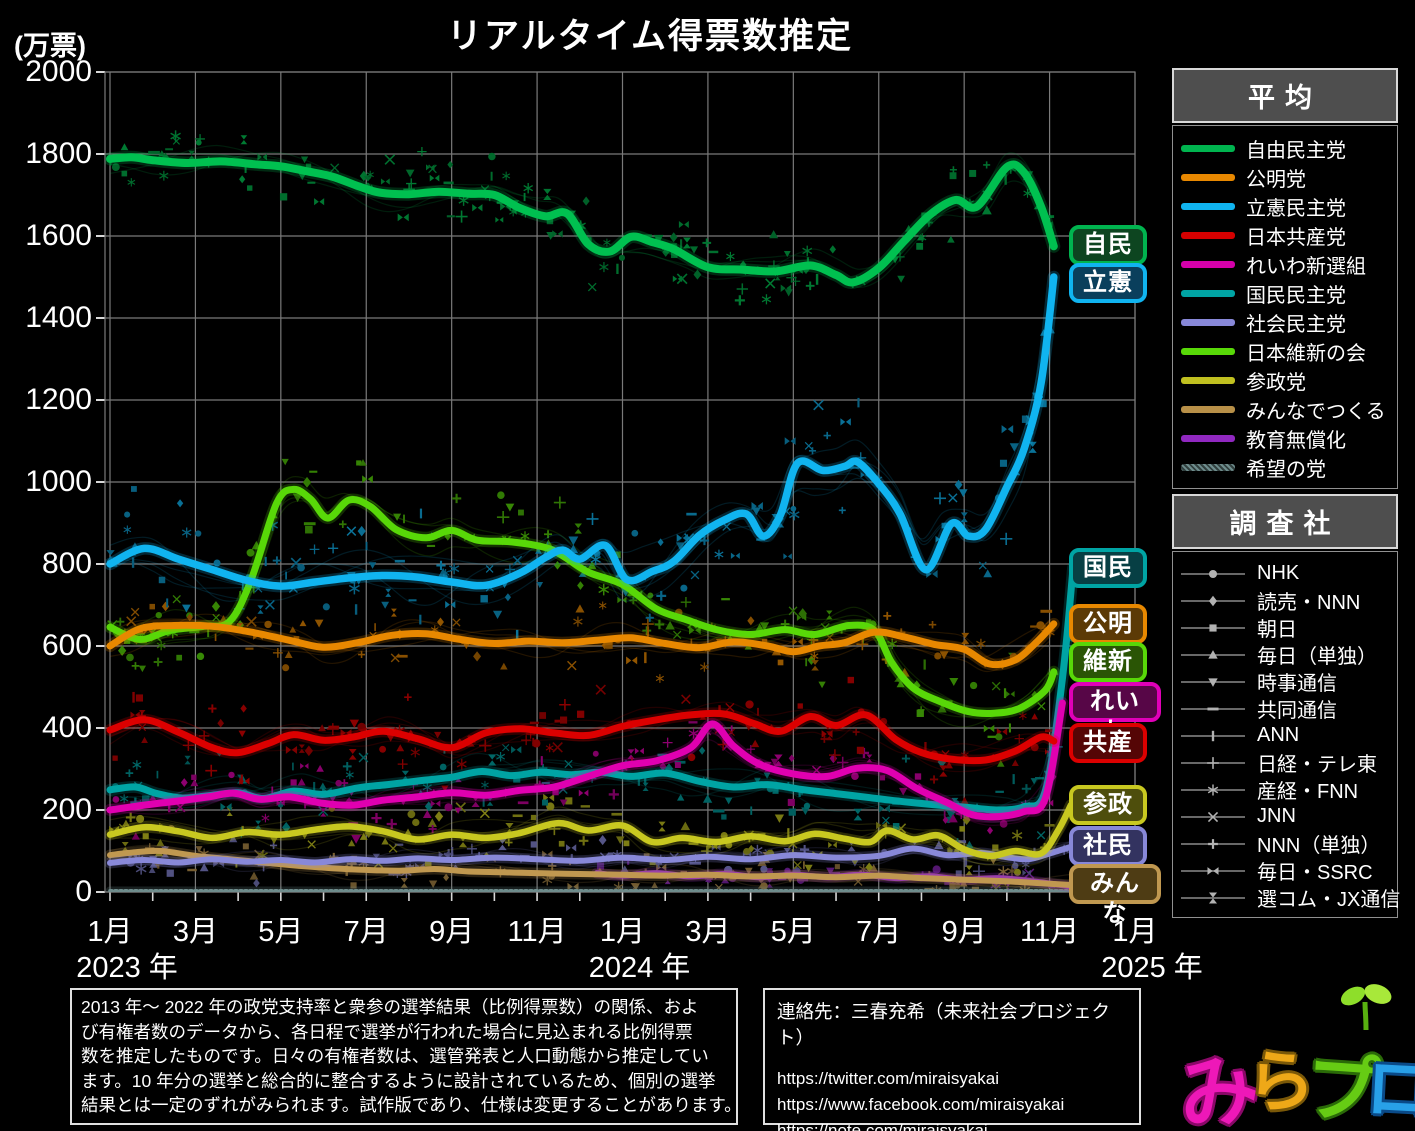 The image size is (1415, 1131). I want to click on legend-item: 社会民主党, so click(1285, 322).